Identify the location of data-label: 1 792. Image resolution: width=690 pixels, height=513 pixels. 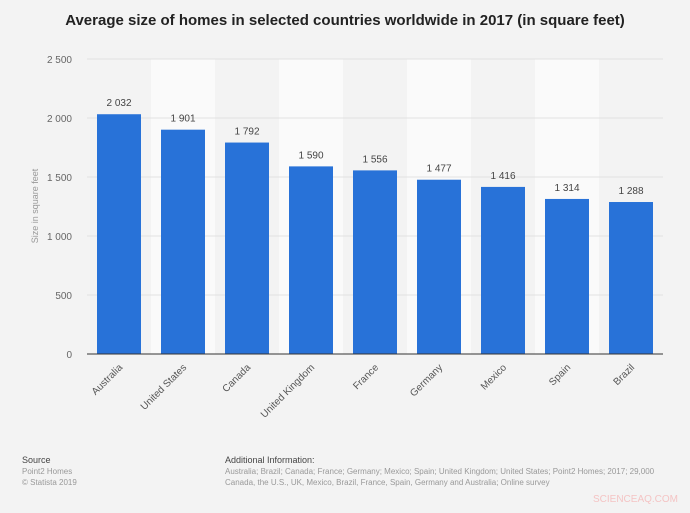
(246, 132).